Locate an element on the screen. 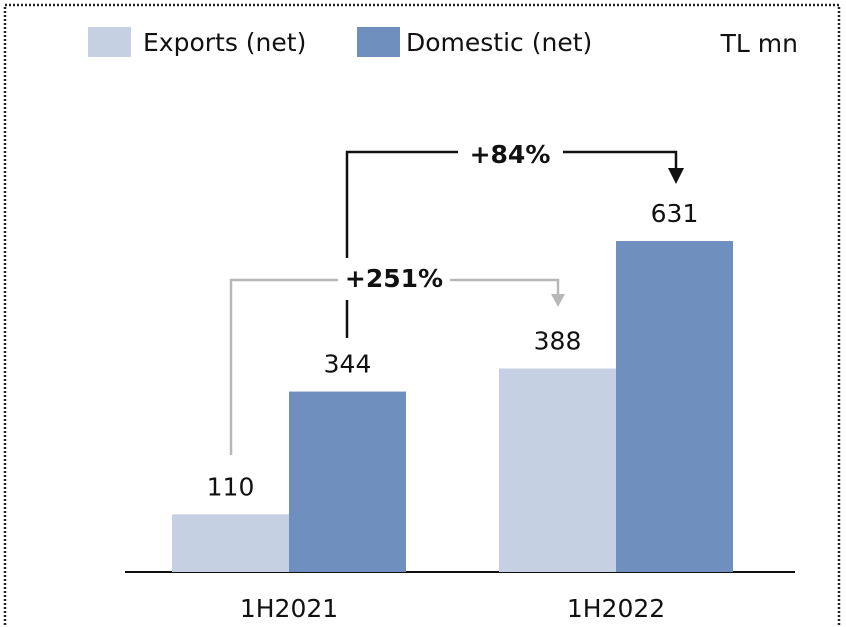  unit-label: TL mn is located at coordinates (759, 43).